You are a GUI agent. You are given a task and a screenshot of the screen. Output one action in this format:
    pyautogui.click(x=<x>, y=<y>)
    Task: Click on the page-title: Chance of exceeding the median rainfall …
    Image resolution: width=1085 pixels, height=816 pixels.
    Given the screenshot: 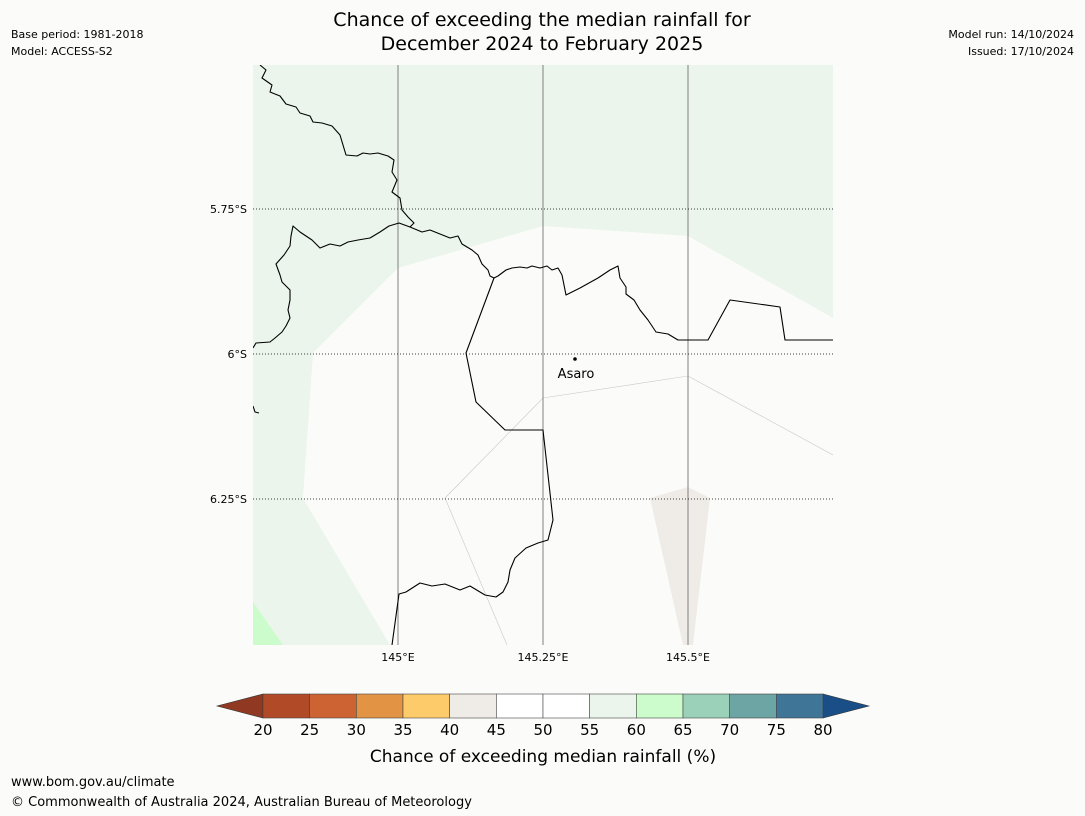 What is the action you would take?
    pyautogui.click(x=542, y=32)
    